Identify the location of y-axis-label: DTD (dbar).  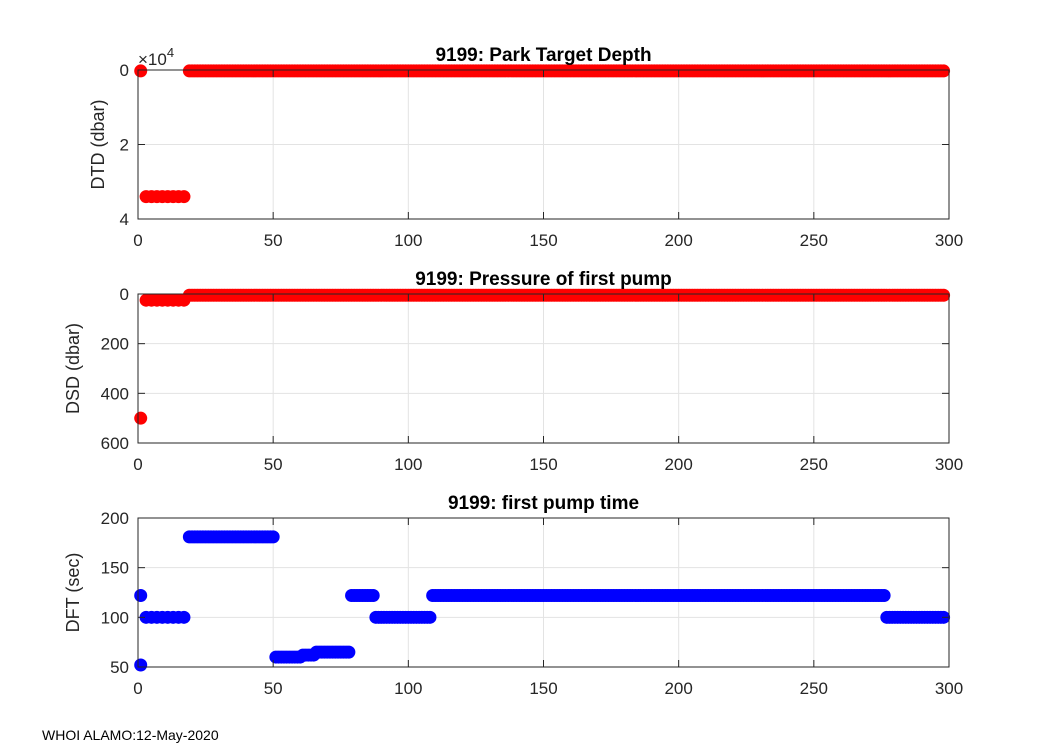
(98, 144).